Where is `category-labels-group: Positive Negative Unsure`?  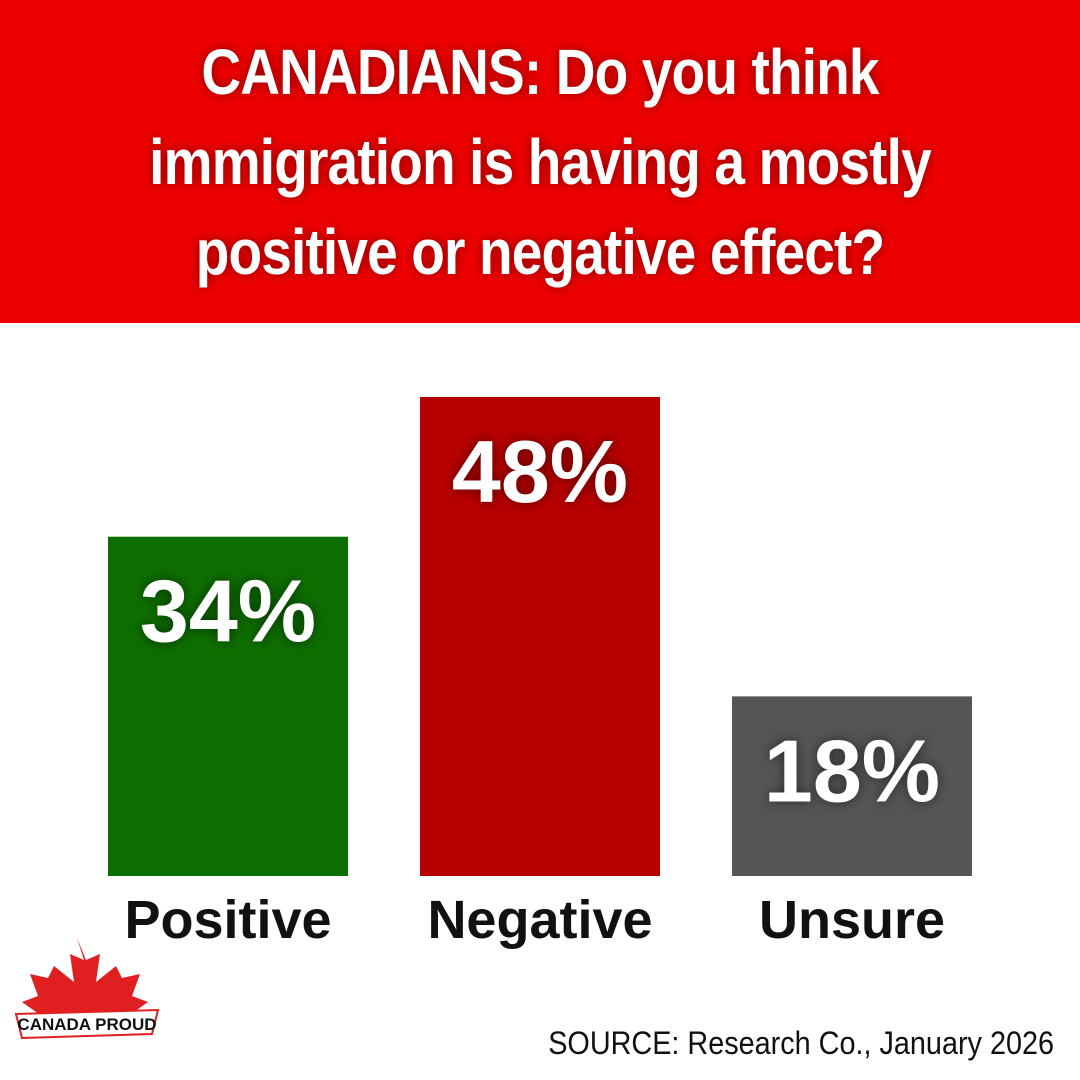 category-labels-group: Positive Negative Unsure is located at coordinates (534, 920).